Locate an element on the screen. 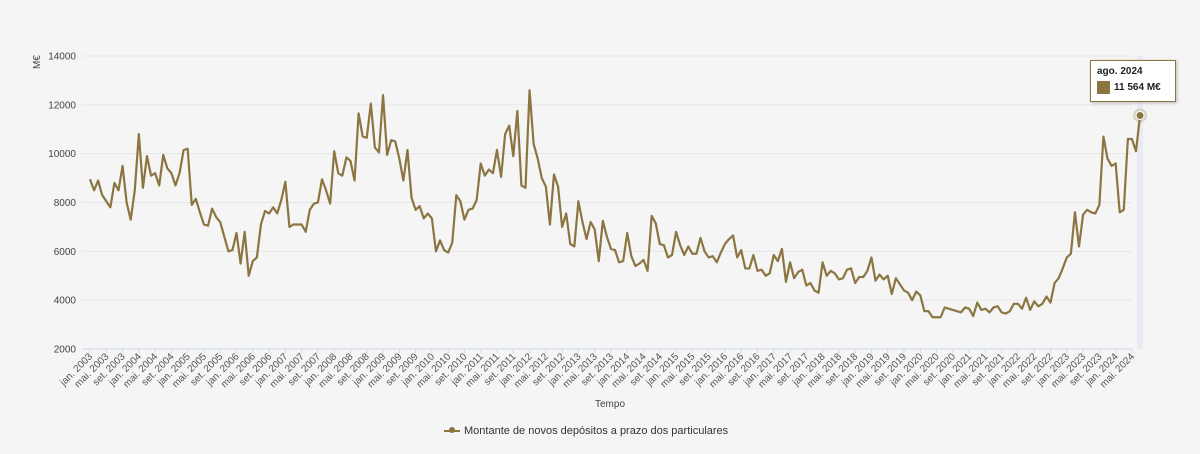  y-tick-label: 6000 is located at coordinates (65, 252).